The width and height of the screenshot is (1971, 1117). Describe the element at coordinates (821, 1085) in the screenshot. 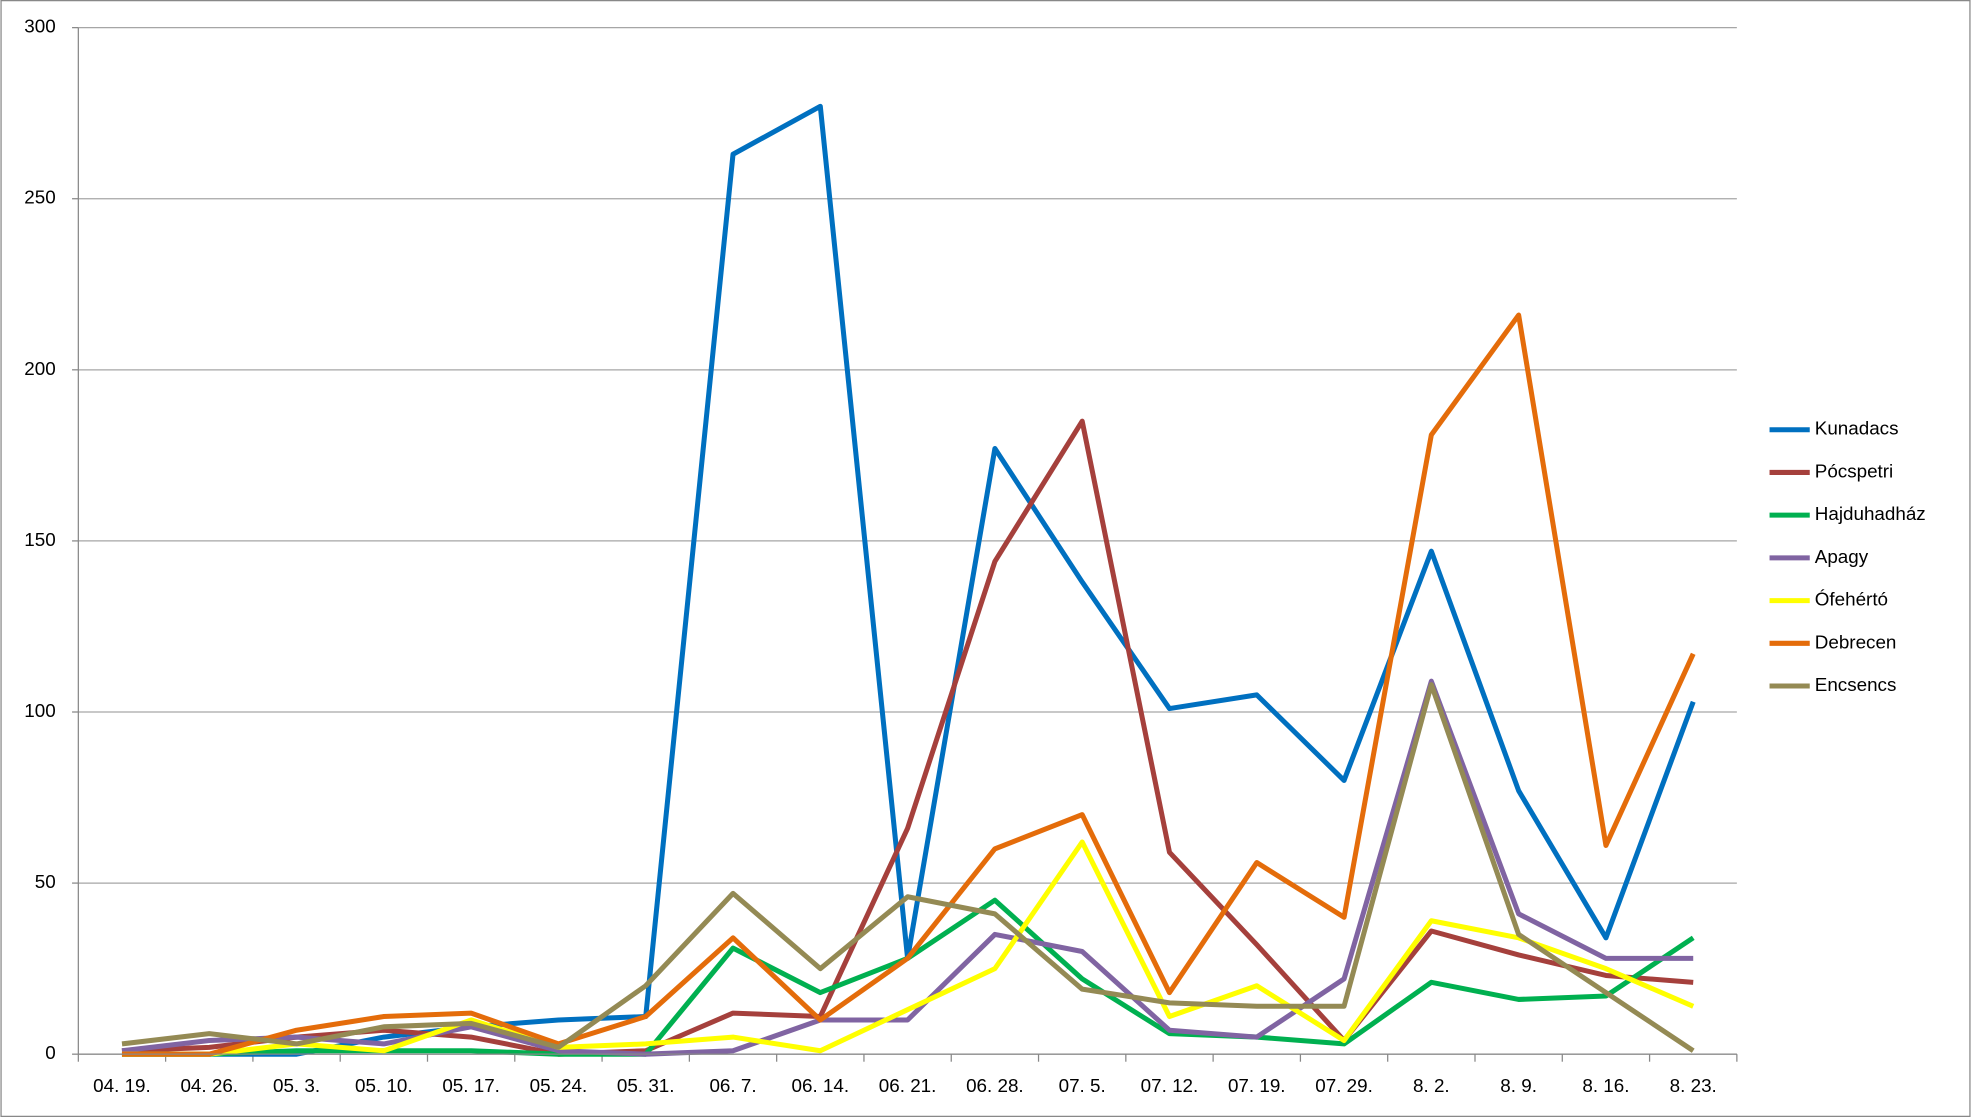

I see `x-tick-label: 06. 14.` at that location.